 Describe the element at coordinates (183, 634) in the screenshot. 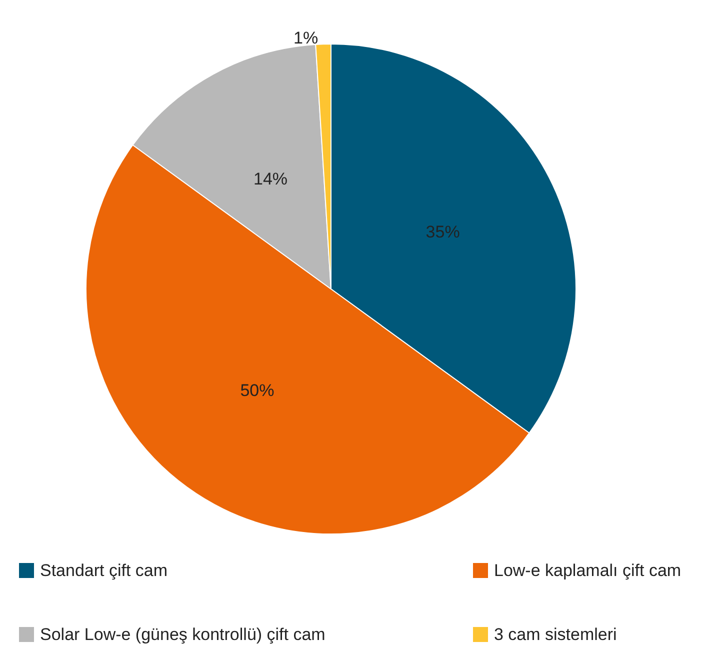

I see `legend-label: Solar Low-e (güneş kontrollü) çift cam` at that location.